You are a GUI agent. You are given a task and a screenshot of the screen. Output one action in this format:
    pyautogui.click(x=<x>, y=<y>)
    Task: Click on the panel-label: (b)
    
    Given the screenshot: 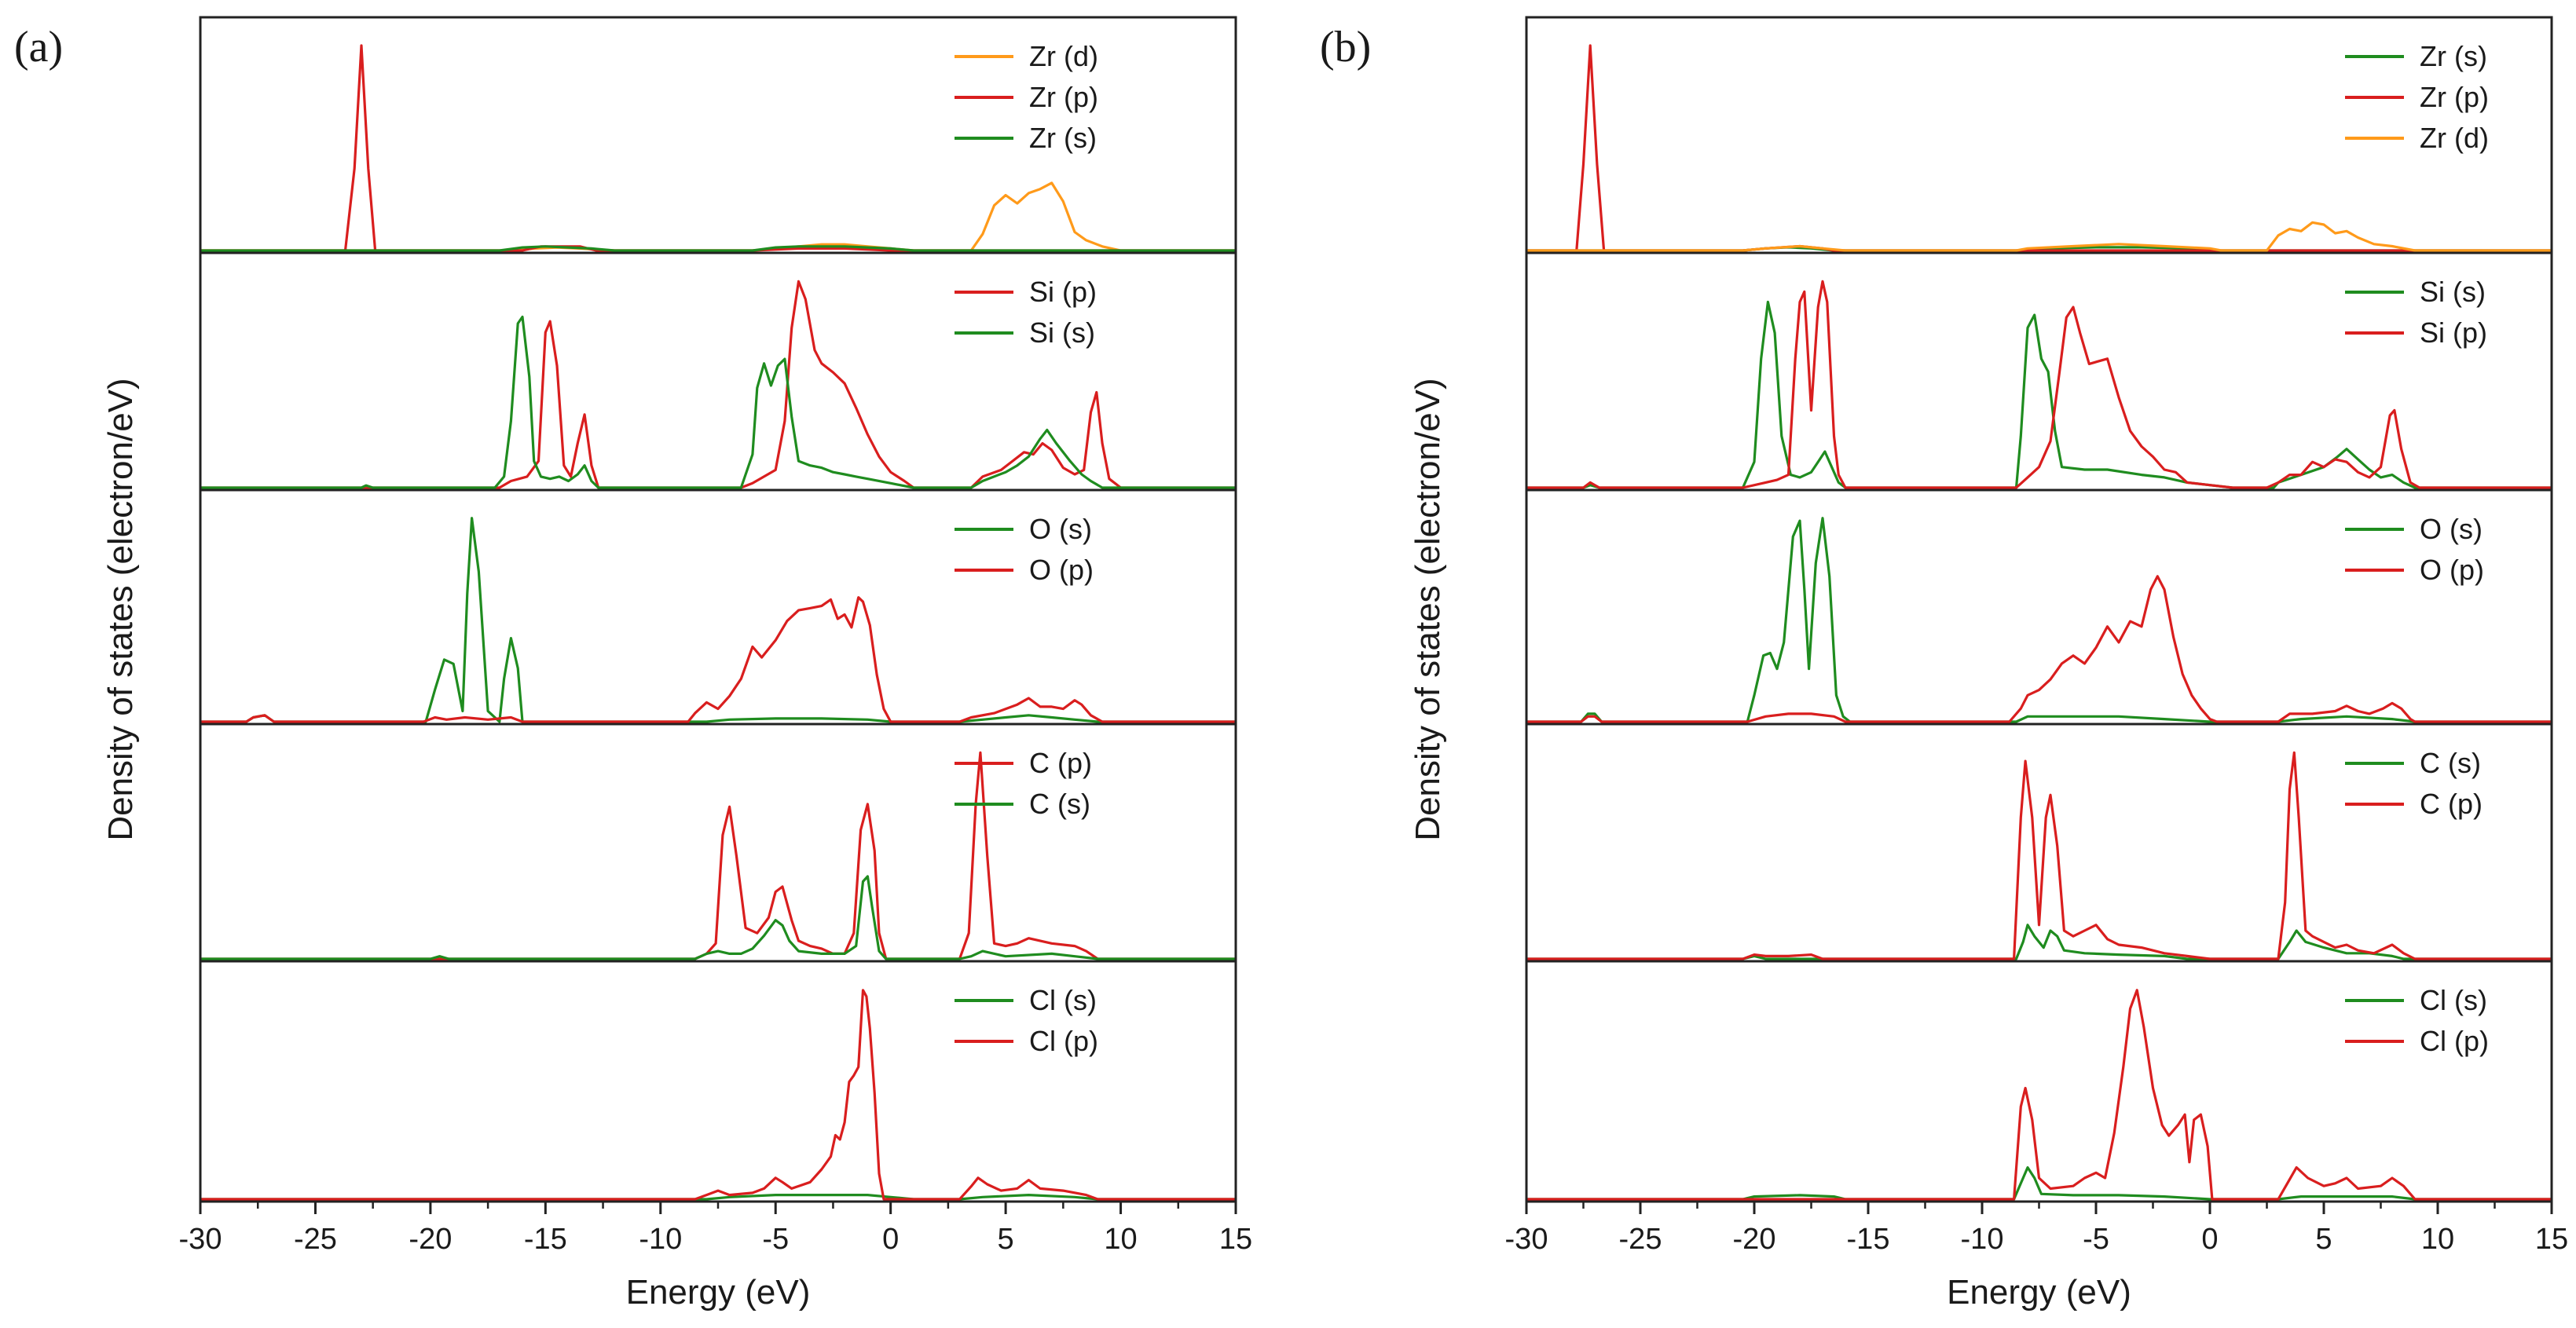 What is the action you would take?
    pyautogui.click(x=1345, y=47)
    